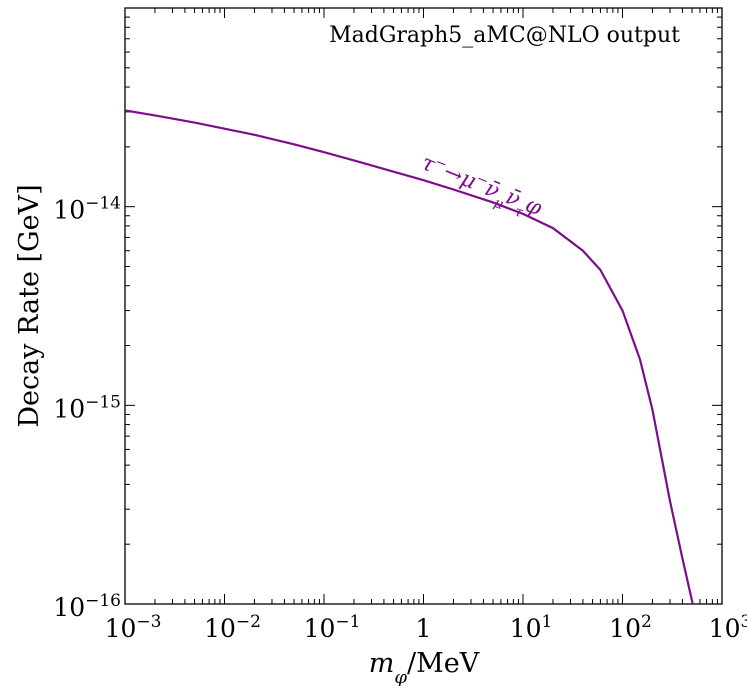 This screenshot has height=686, width=747. What do you see at coordinates (504, 35) in the screenshot?
I see `chart-annotation: MadGraph5_aMC@NLO output` at bounding box center [504, 35].